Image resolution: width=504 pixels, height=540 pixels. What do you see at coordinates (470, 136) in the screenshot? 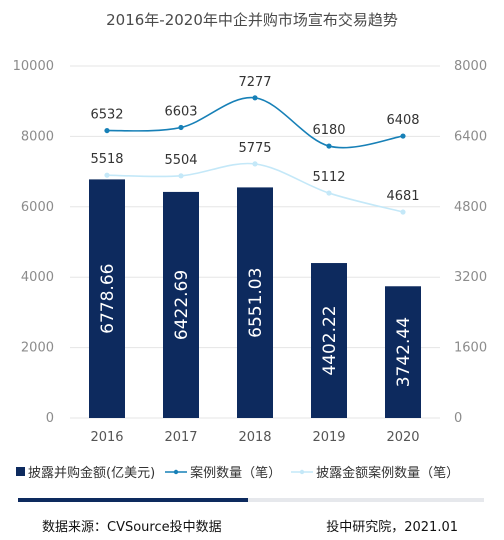
I see `y-right-tick-label: 6400` at bounding box center [470, 136].